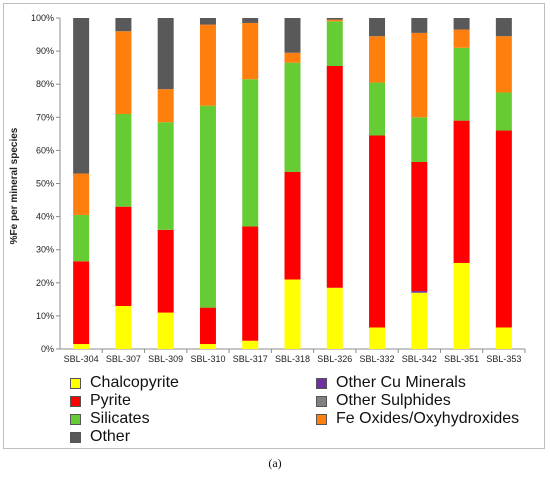  What do you see at coordinates (110, 400) in the screenshot?
I see `legend-label: Pyrite` at bounding box center [110, 400].